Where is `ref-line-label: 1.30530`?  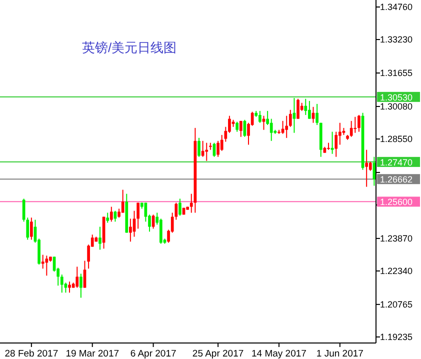
ref-line-label: 1.30530 is located at coordinates (396, 97).